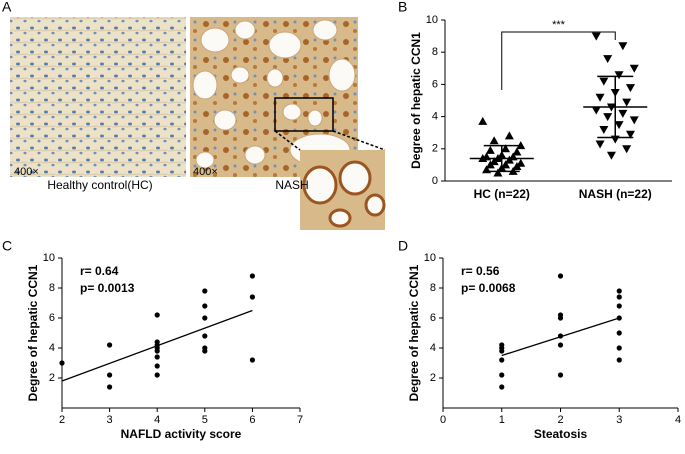 The image size is (685, 454). Describe the element at coordinates (205, 420) in the screenshot. I see `x-tick-label: 5` at that location.